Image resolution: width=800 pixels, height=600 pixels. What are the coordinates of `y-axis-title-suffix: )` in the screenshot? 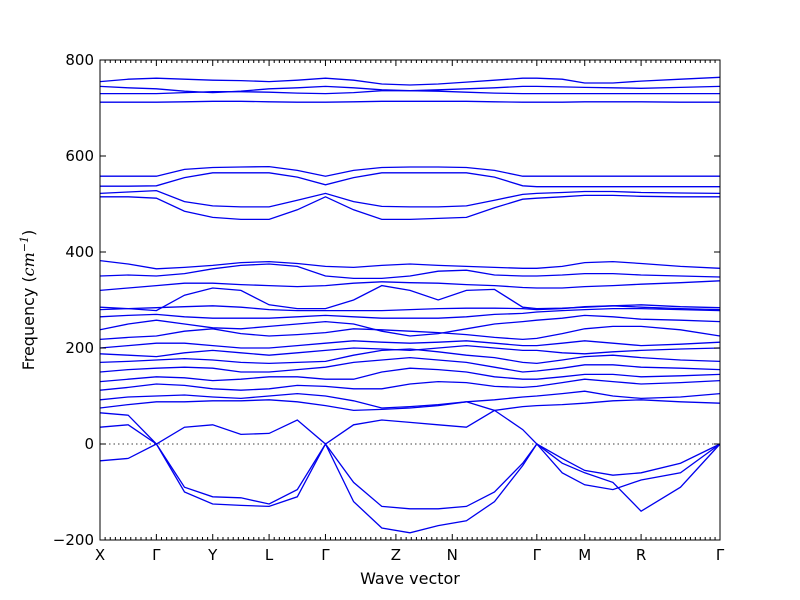 It's located at (28, 233).